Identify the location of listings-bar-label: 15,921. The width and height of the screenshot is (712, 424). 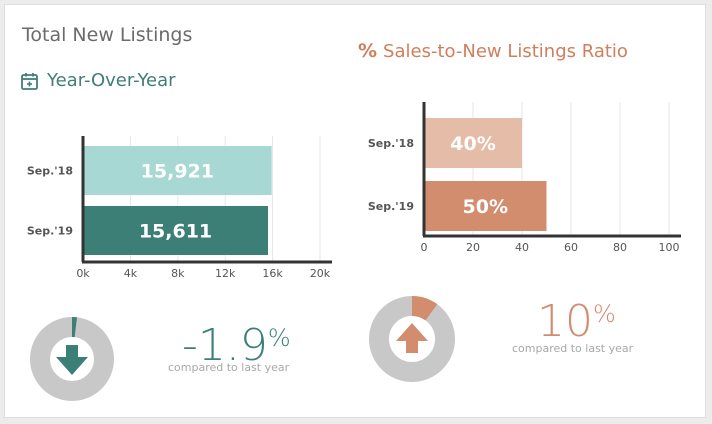
(177, 172).